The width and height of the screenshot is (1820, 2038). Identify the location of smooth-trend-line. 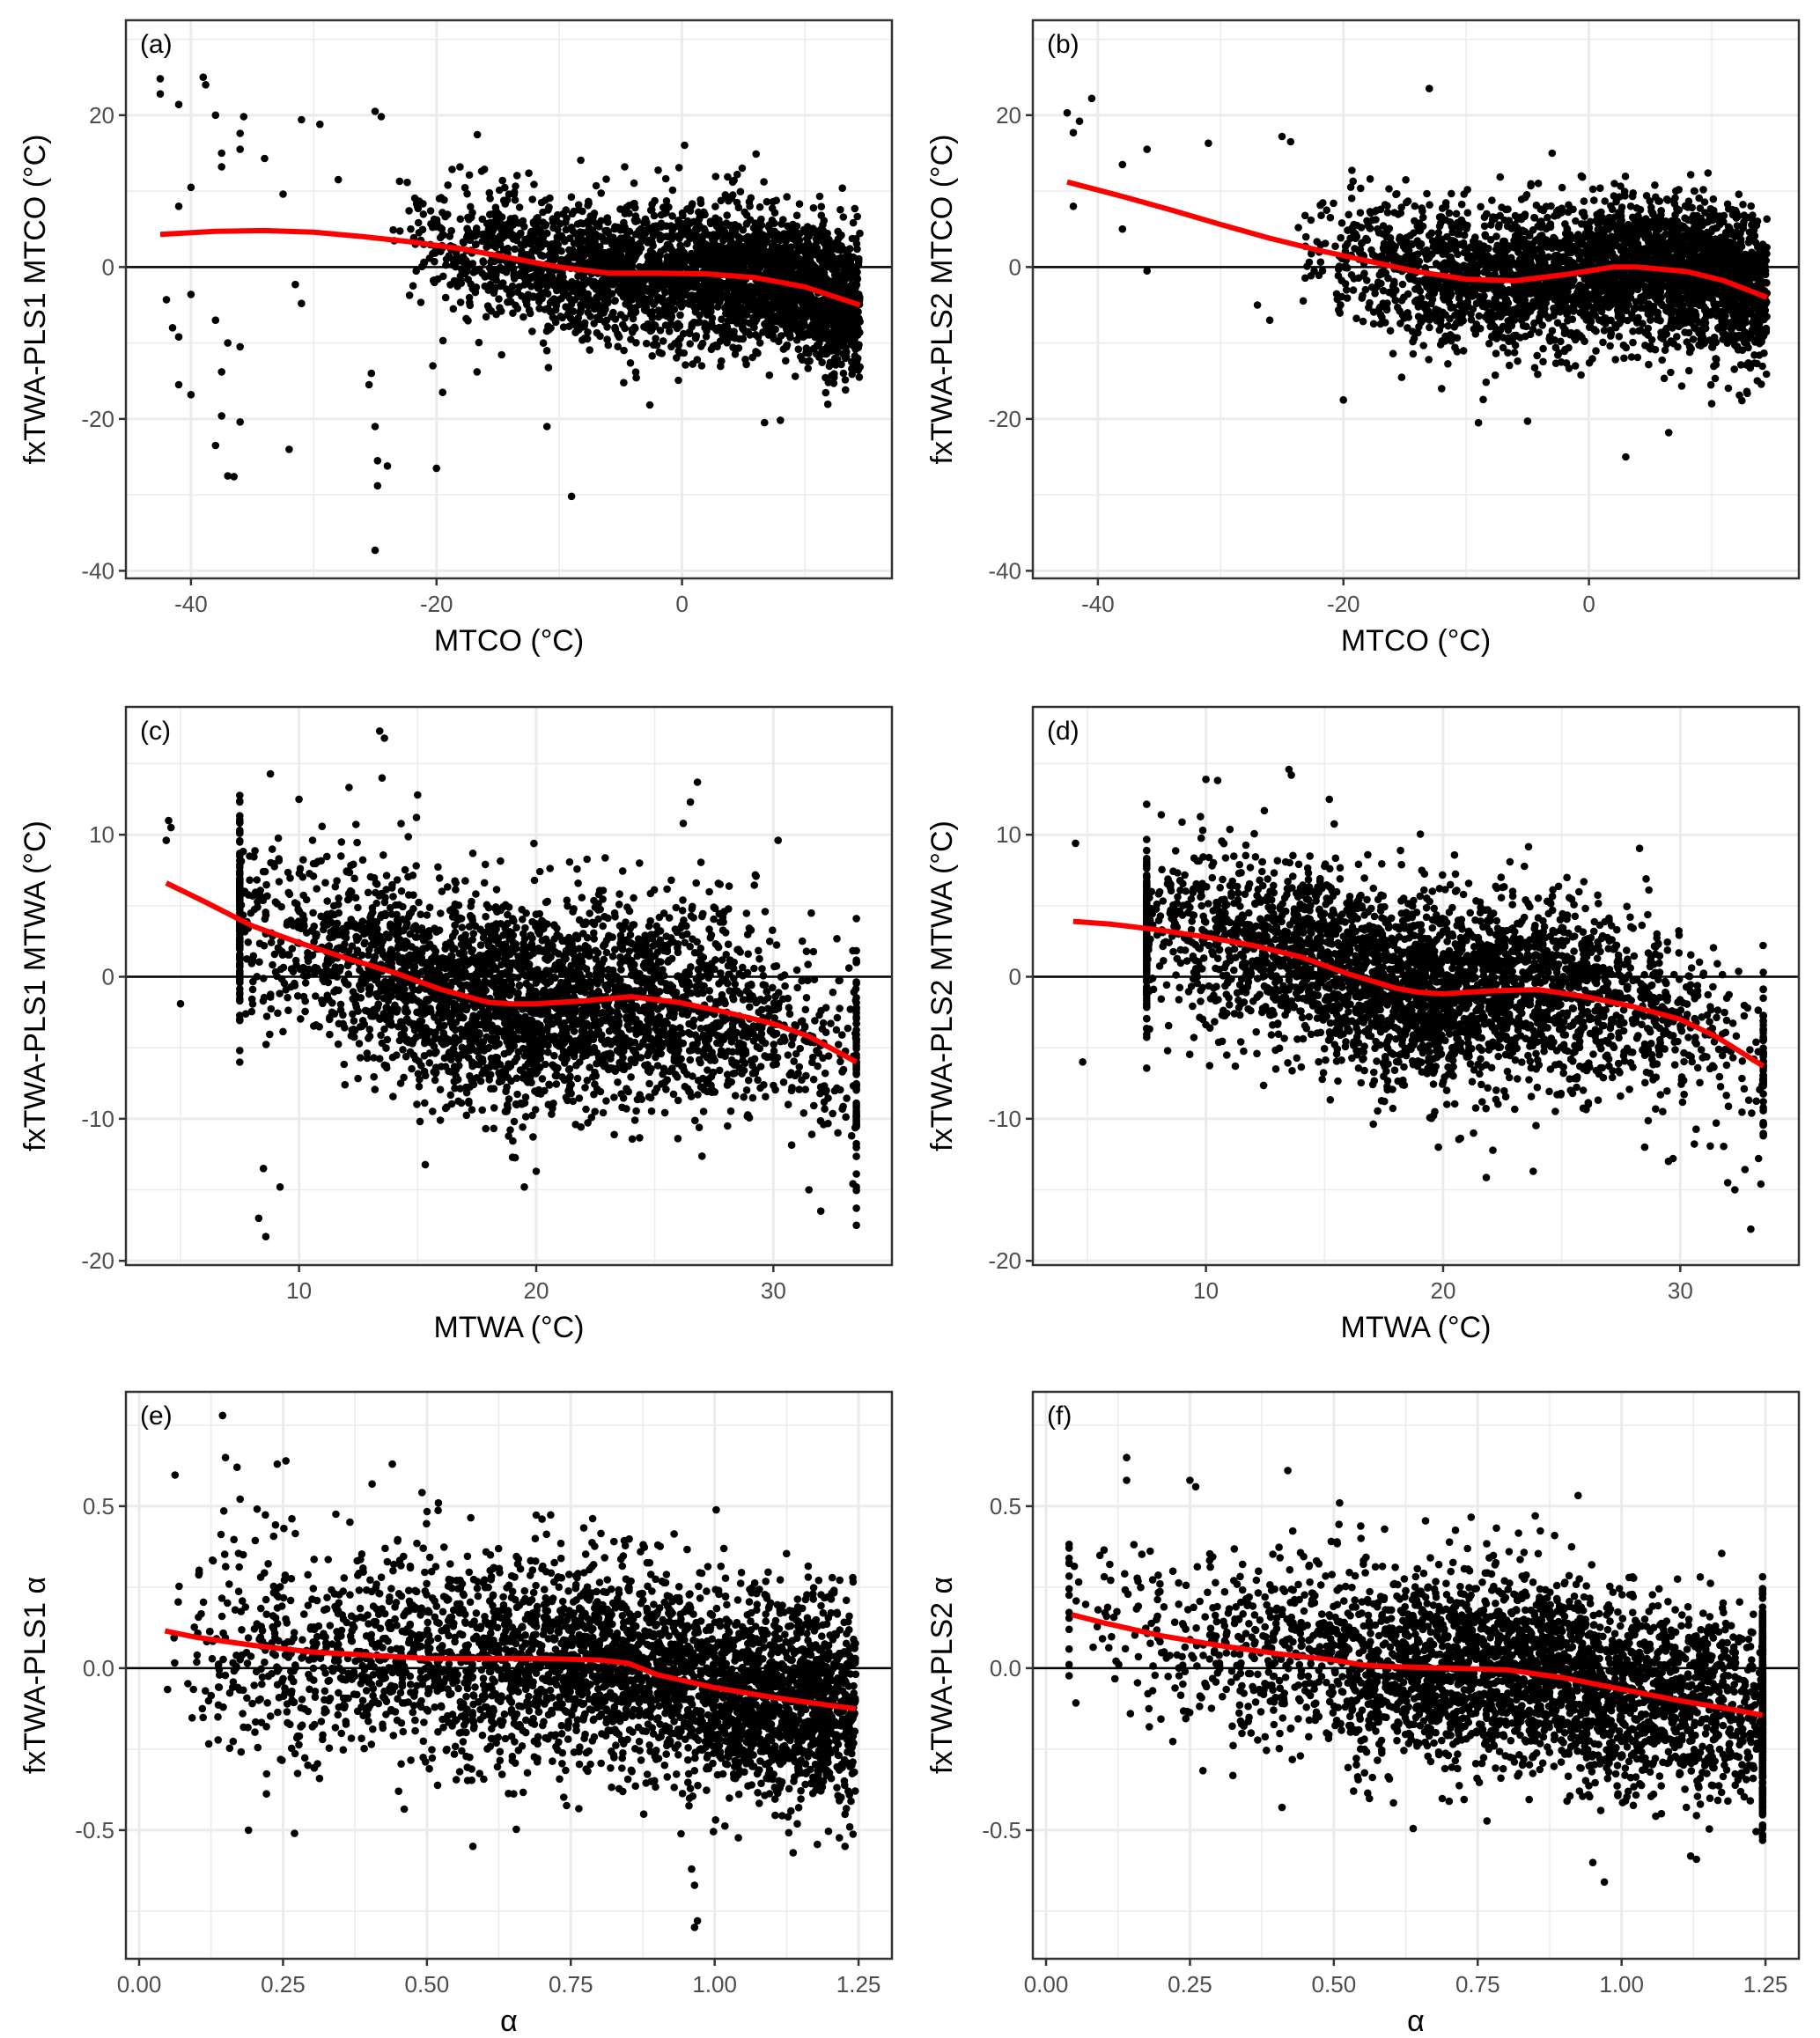
(510, 267).